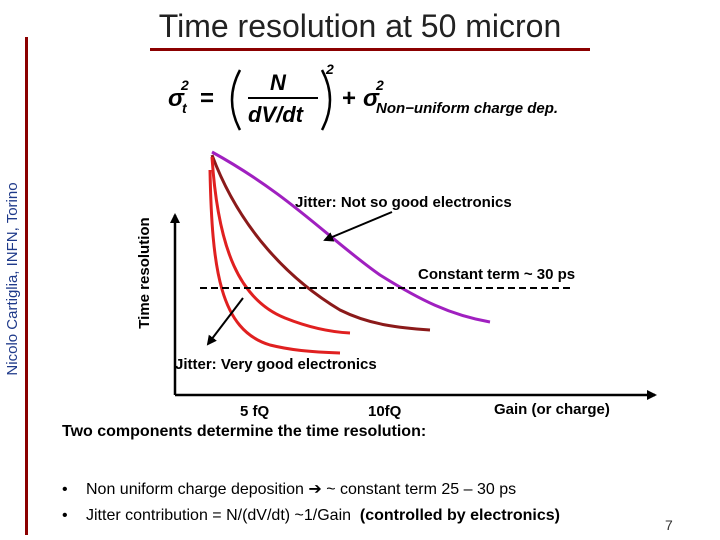  I want to click on formula-sigma-nu: σ, so click(371, 98).